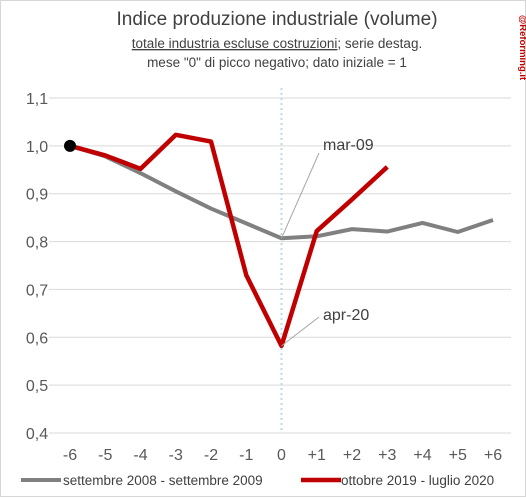  I want to click on x-tick-label: +1, so click(317, 455).